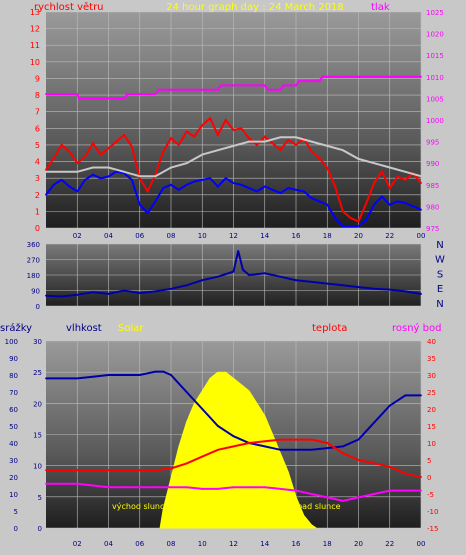 This screenshot has height=555, width=466. I want to click on temperature-axis: -15 -10 -5 0 5 10 15 20 25 30 35 40, so click(432, 435).